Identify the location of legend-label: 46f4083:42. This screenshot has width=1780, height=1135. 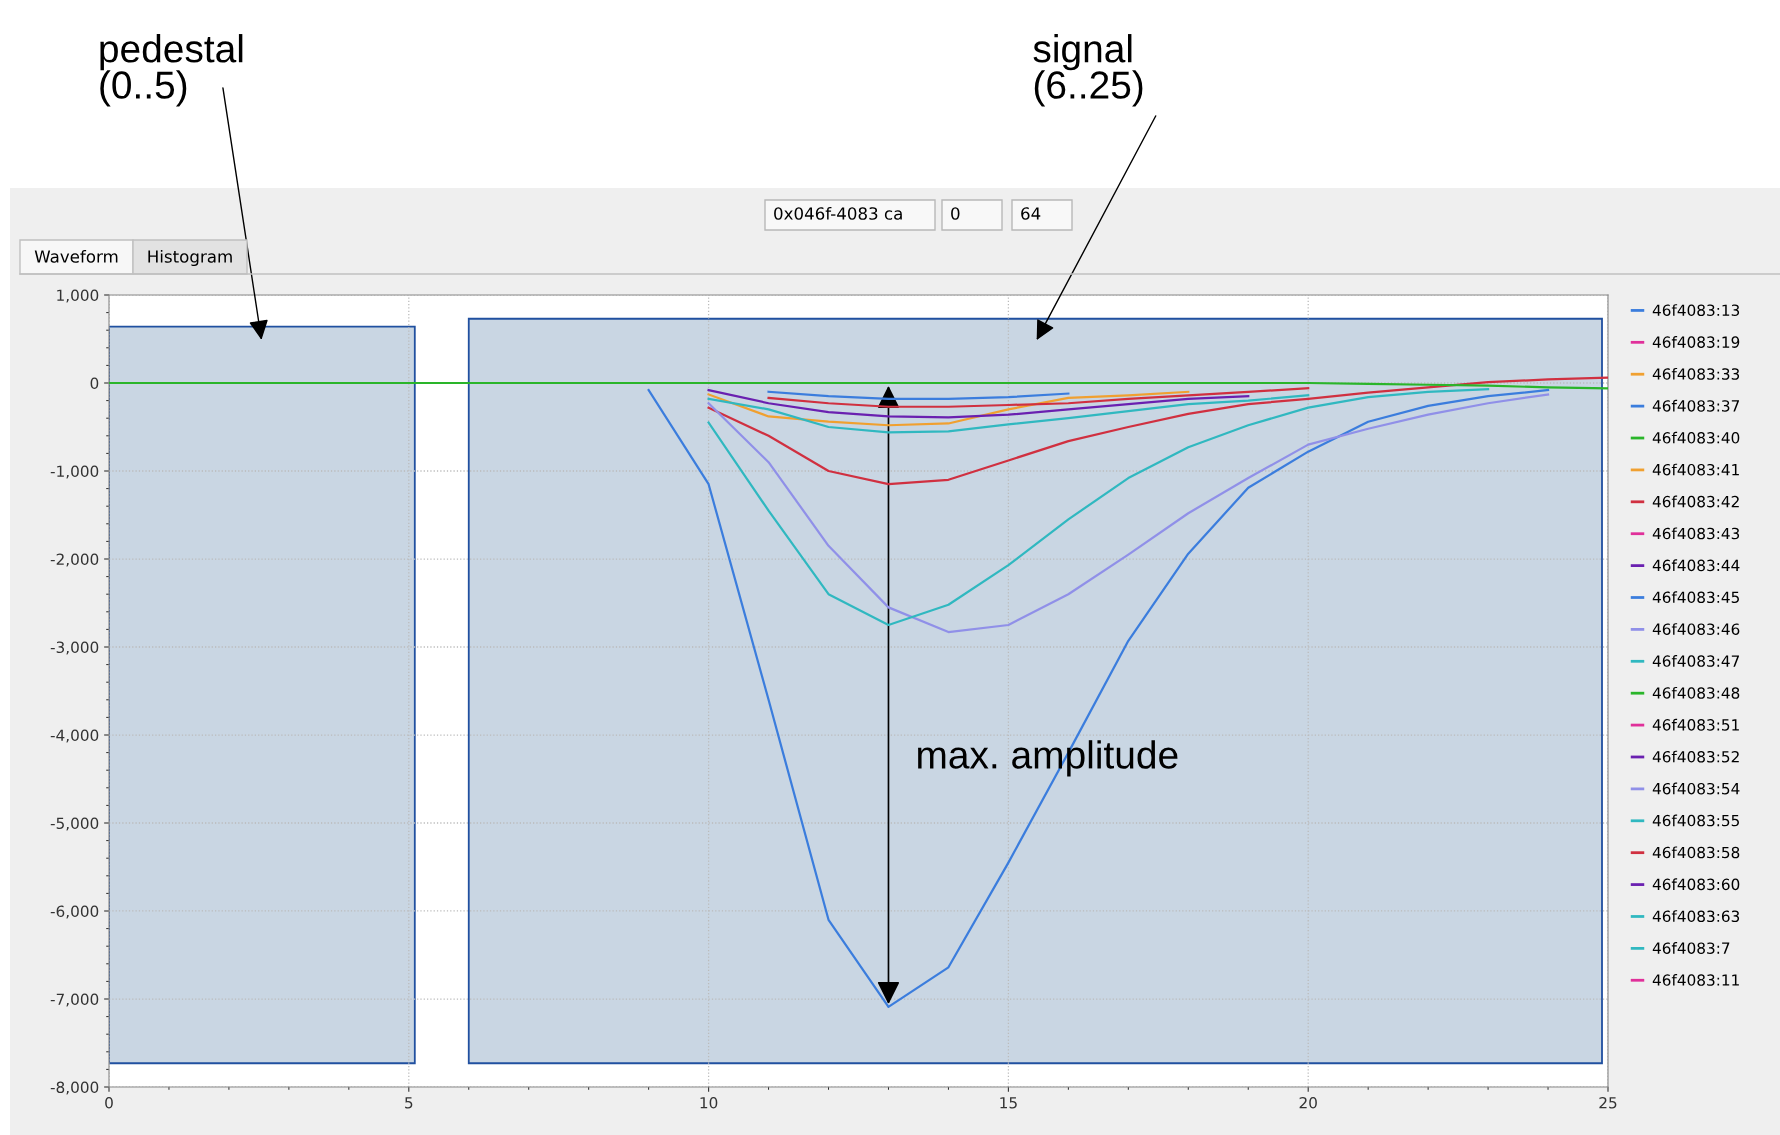
(1695, 501).